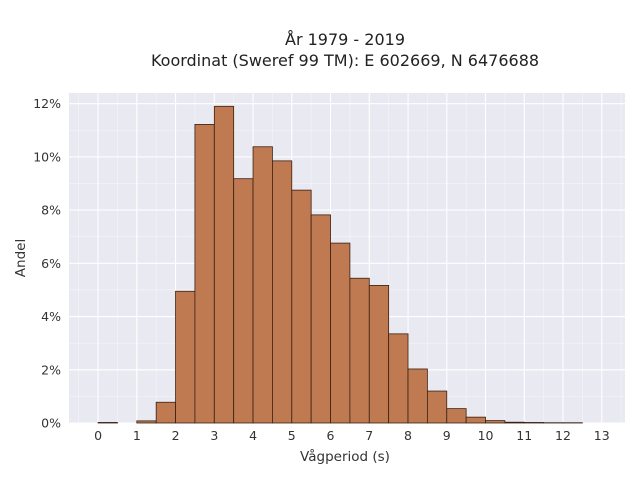 This screenshot has width=640, height=480. Describe the element at coordinates (51, 263) in the screenshot. I see `y-tick-label: 6%` at that location.